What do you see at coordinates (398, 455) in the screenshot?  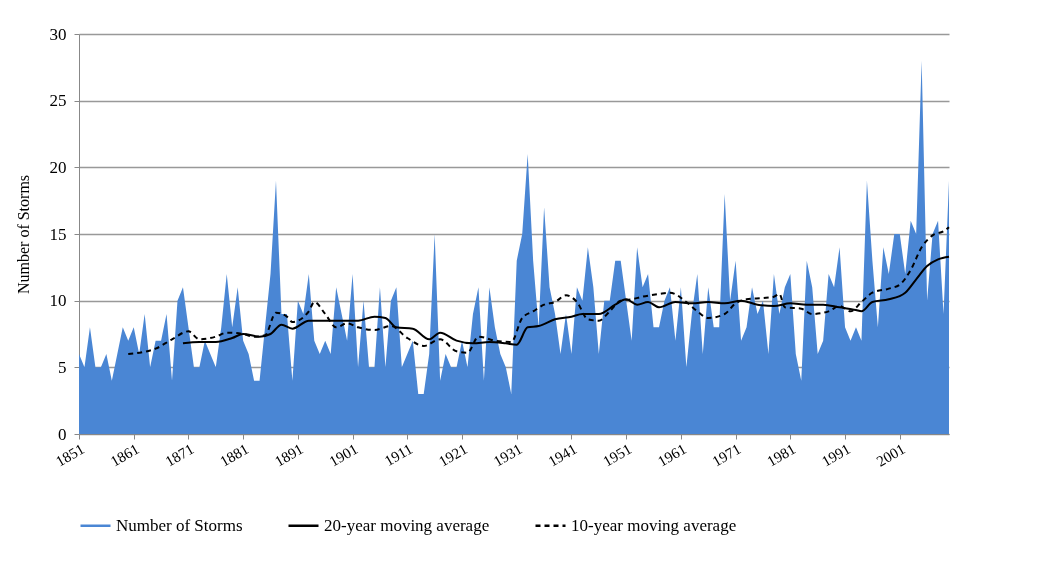 I see `x-tick-label: 1911` at bounding box center [398, 455].